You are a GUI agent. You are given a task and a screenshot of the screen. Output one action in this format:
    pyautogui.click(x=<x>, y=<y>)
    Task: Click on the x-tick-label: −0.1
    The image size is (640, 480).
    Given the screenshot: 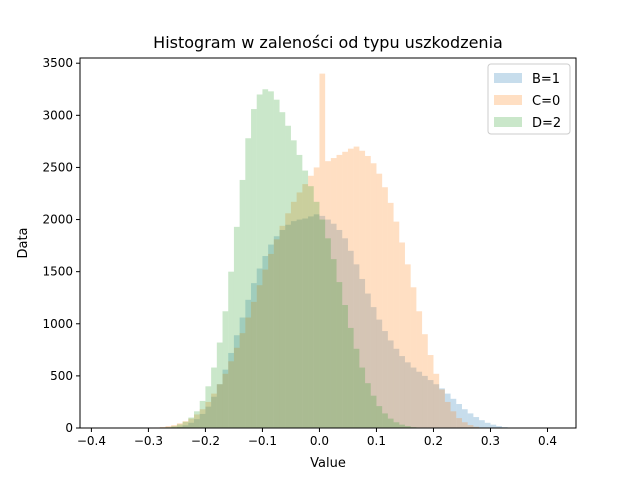 What is the action you would take?
    pyautogui.click(x=262, y=441)
    